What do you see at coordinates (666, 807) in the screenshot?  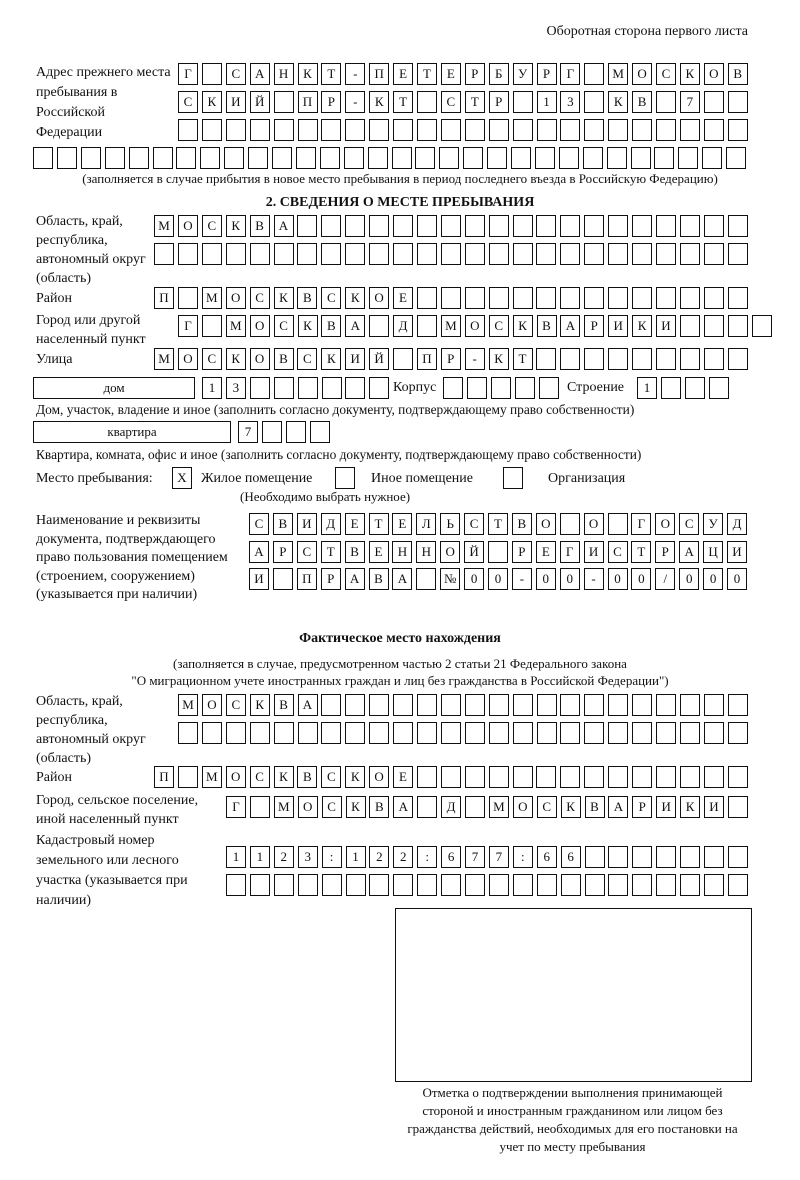 I see `char-cell: И` at bounding box center [666, 807].